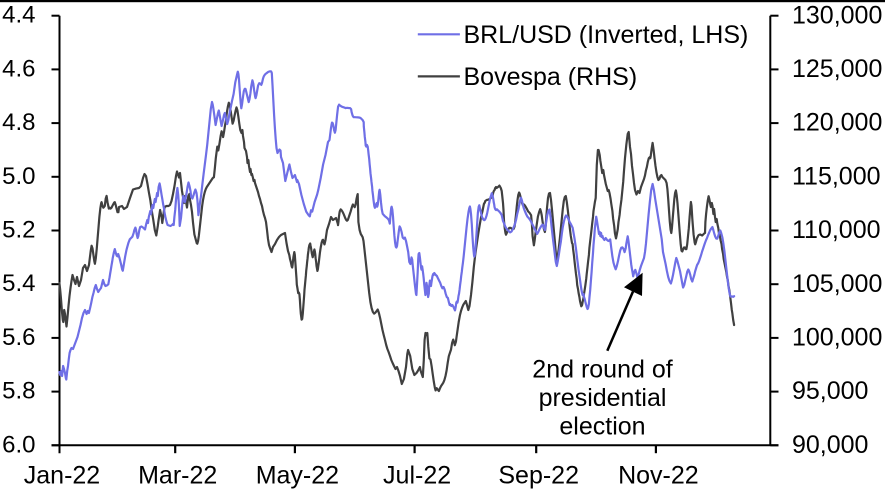 The height and width of the screenshot is (498, 885). What do you see at coordinates (18, 444) in the screenshot?
I see `svg-text: 6.0` at bounding box center [18, 444].